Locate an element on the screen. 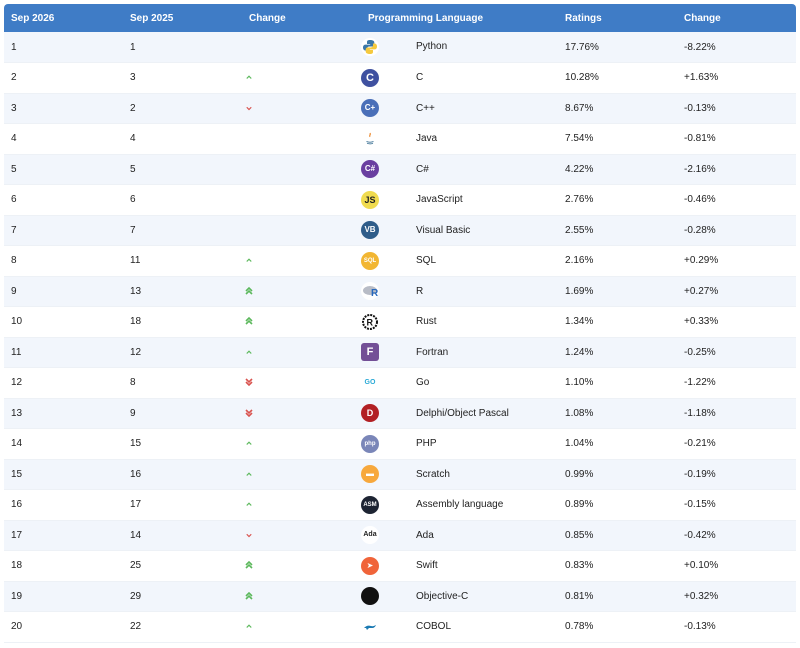 The height and width of the screenshot is (648, 800). current-rank: 15 is located at coordinates (63, 474).